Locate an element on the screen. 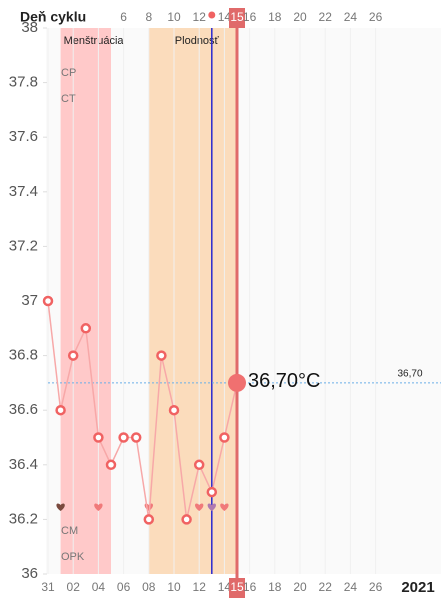 The image size is (441, 600). y-tick-label: 36 is located at coordinates (29, 573).